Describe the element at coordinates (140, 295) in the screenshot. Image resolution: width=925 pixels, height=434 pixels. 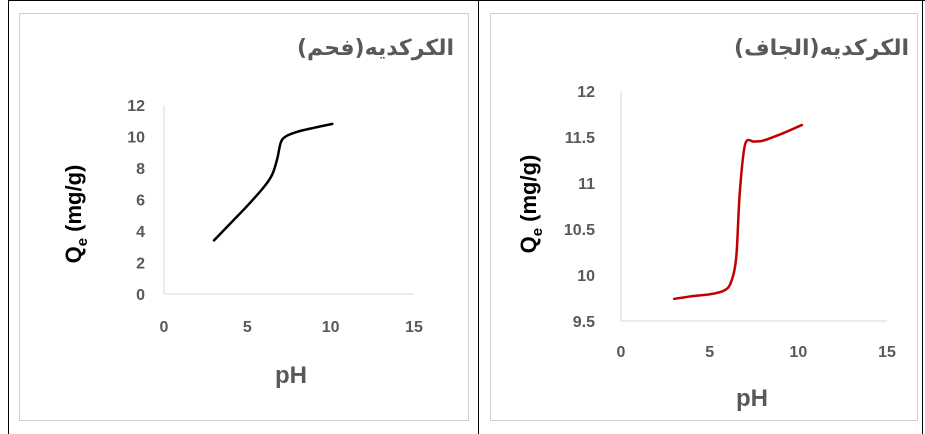
I see `y-tick-label: 0` at that location.